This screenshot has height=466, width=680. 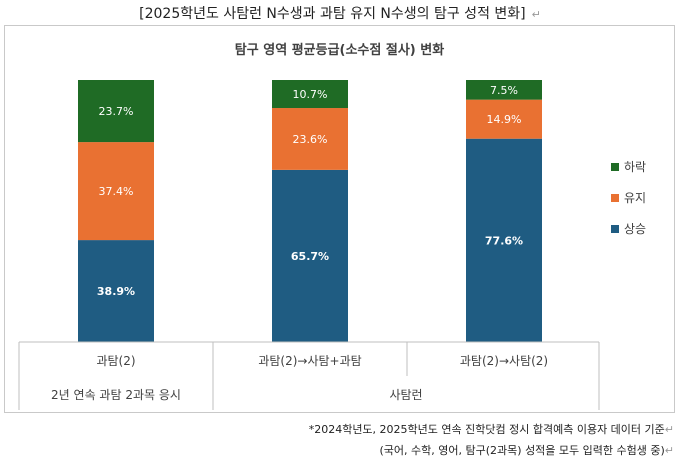 What do you see at coordinates (116, 395) in the screenshot?
I see `group-label: 2년 연속 과탐 2과목 응시` at bounding box center [116, 395].